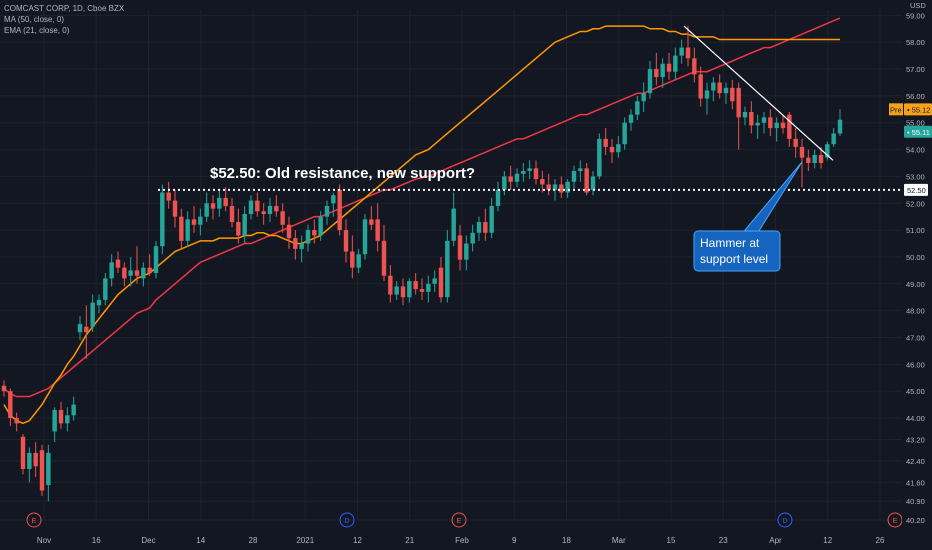 The image size is (932, 550). I want to click on support-annotation-text: $52.50: Old resistance, new support?, so click(342, 173).